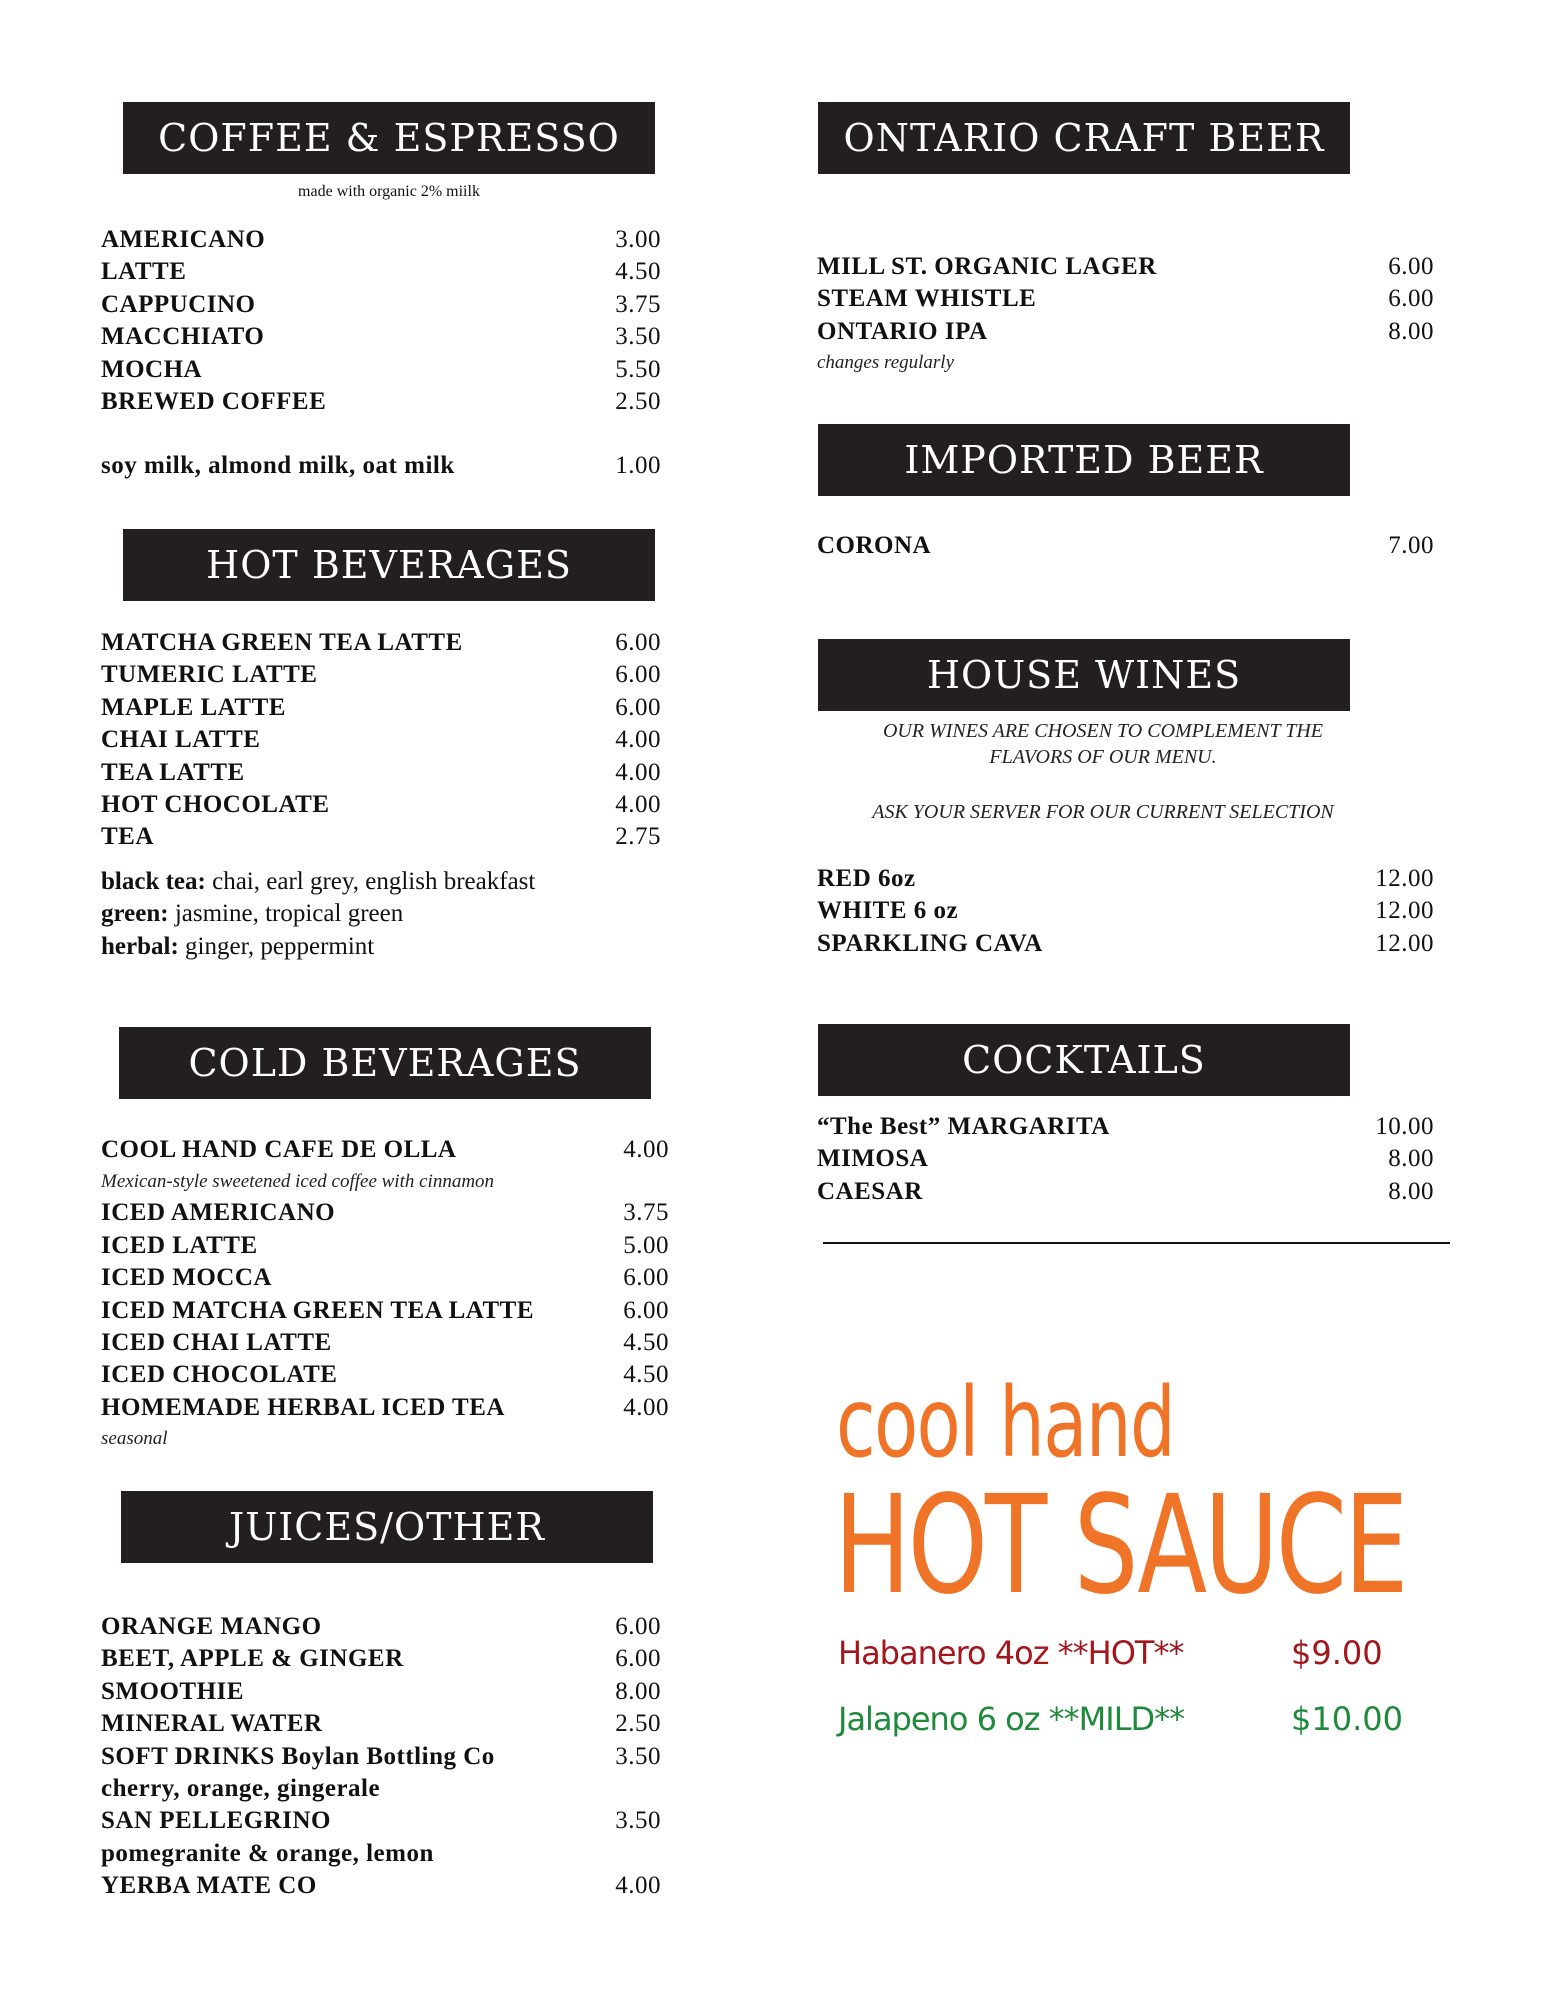  I want to click on item-name: MIMOSA, so click(873, 1159).